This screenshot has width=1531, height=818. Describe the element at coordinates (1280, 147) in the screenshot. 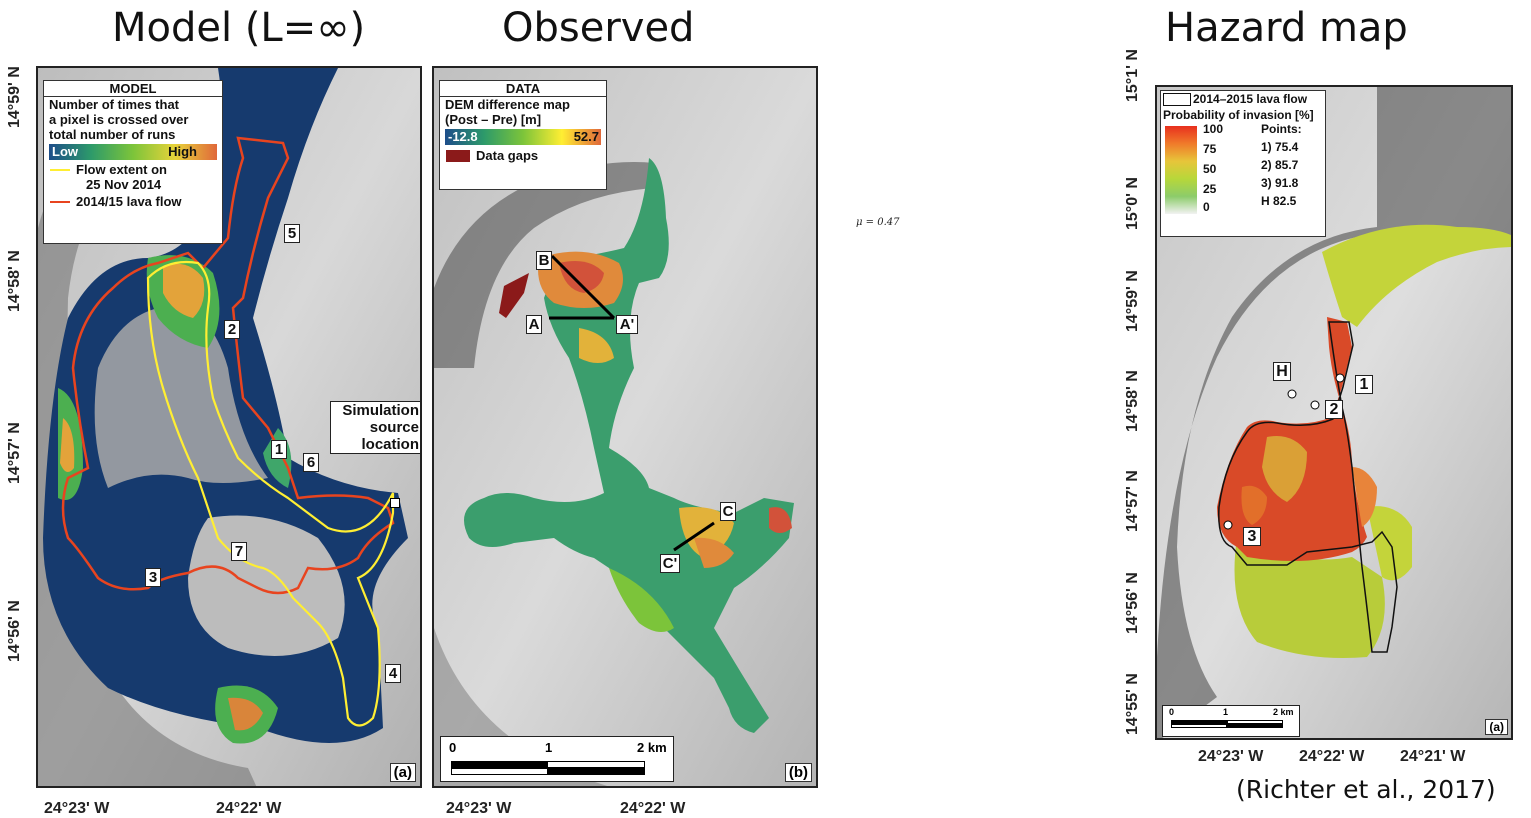

I see `point-value: 1) 75.4` at that location.